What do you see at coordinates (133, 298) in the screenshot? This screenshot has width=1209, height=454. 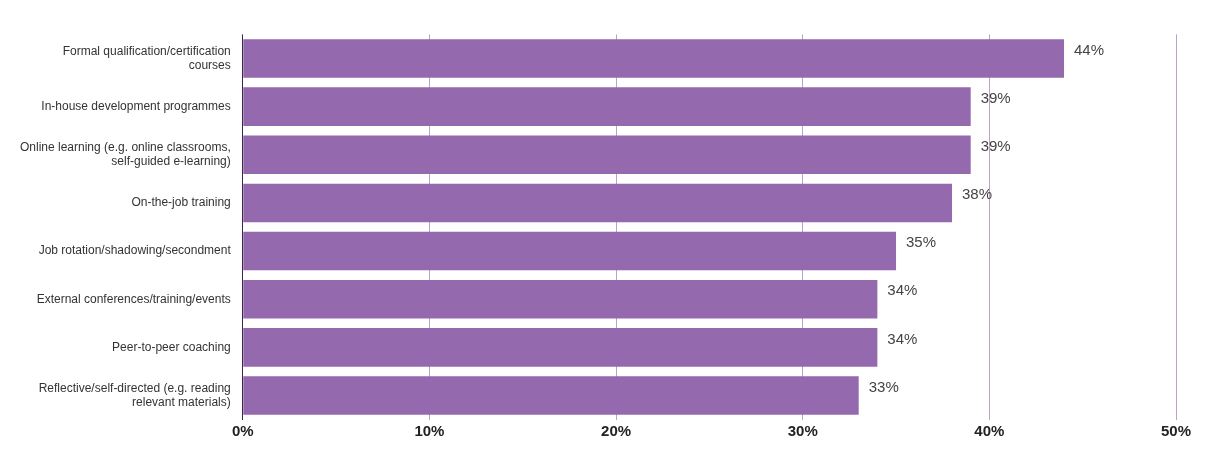 I see `y-tick-label: External conferences/training/events` at bounding box center [133, 298].